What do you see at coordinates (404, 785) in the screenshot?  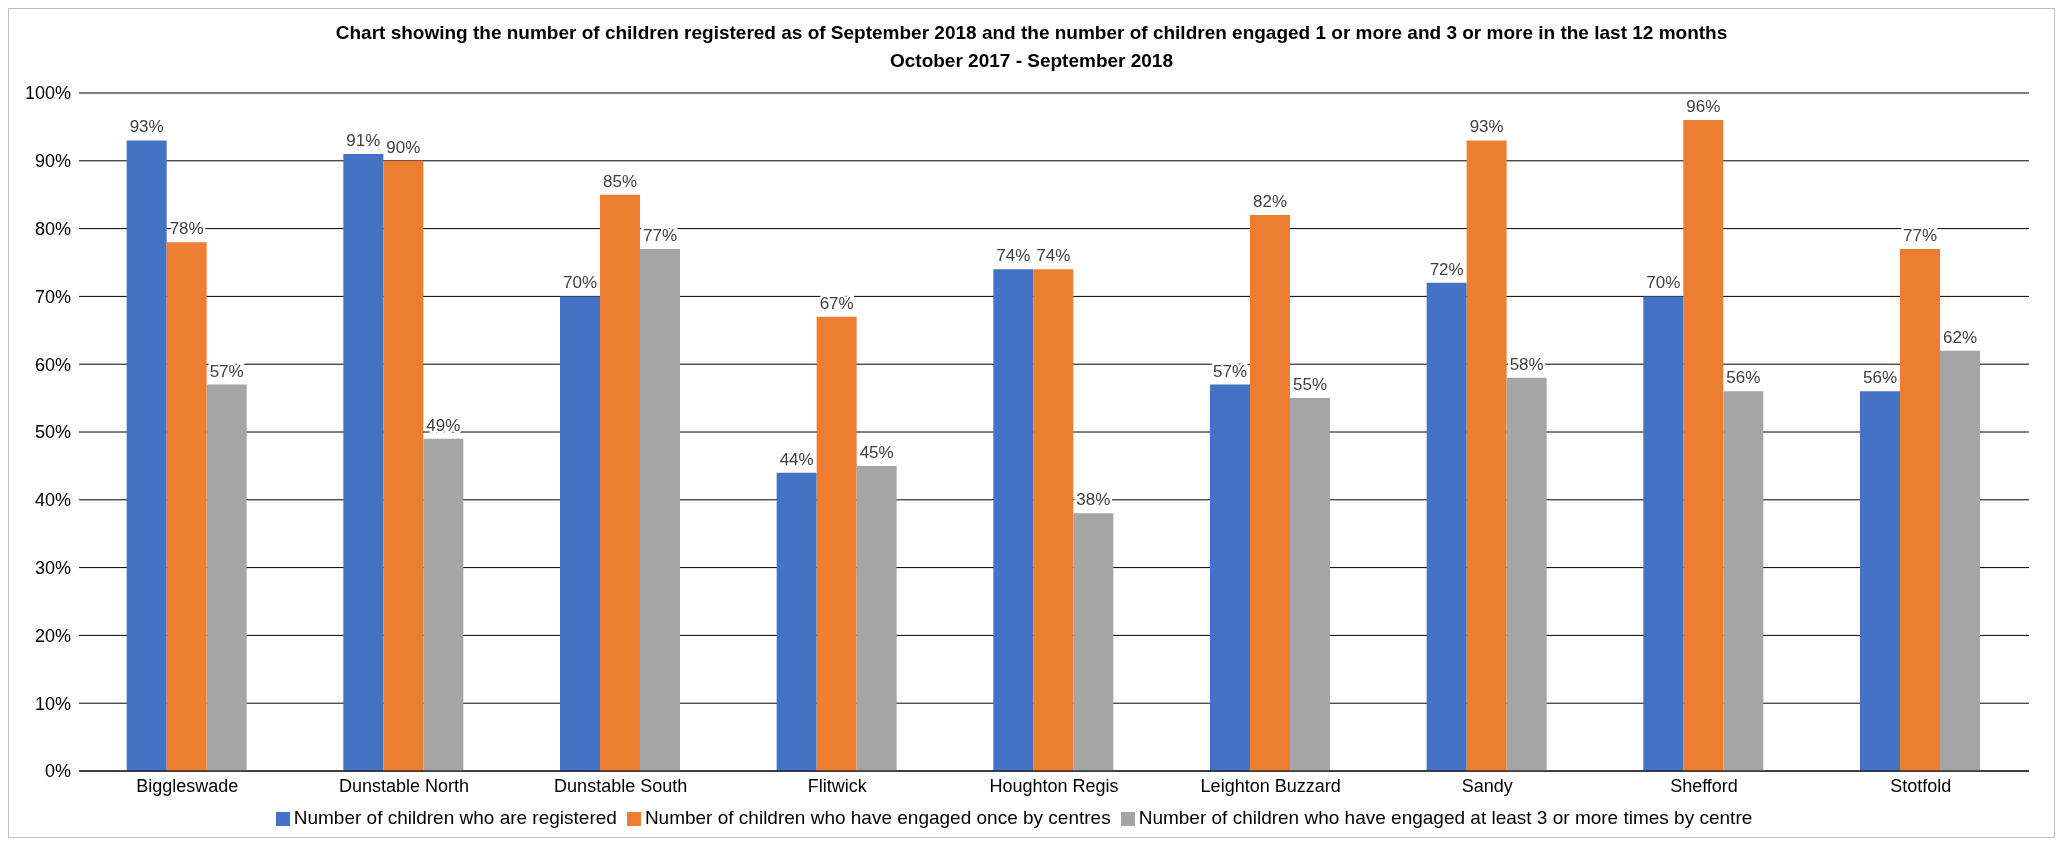 I see `x-tick-label: Dunstable North` at bounding box center [404, 785].